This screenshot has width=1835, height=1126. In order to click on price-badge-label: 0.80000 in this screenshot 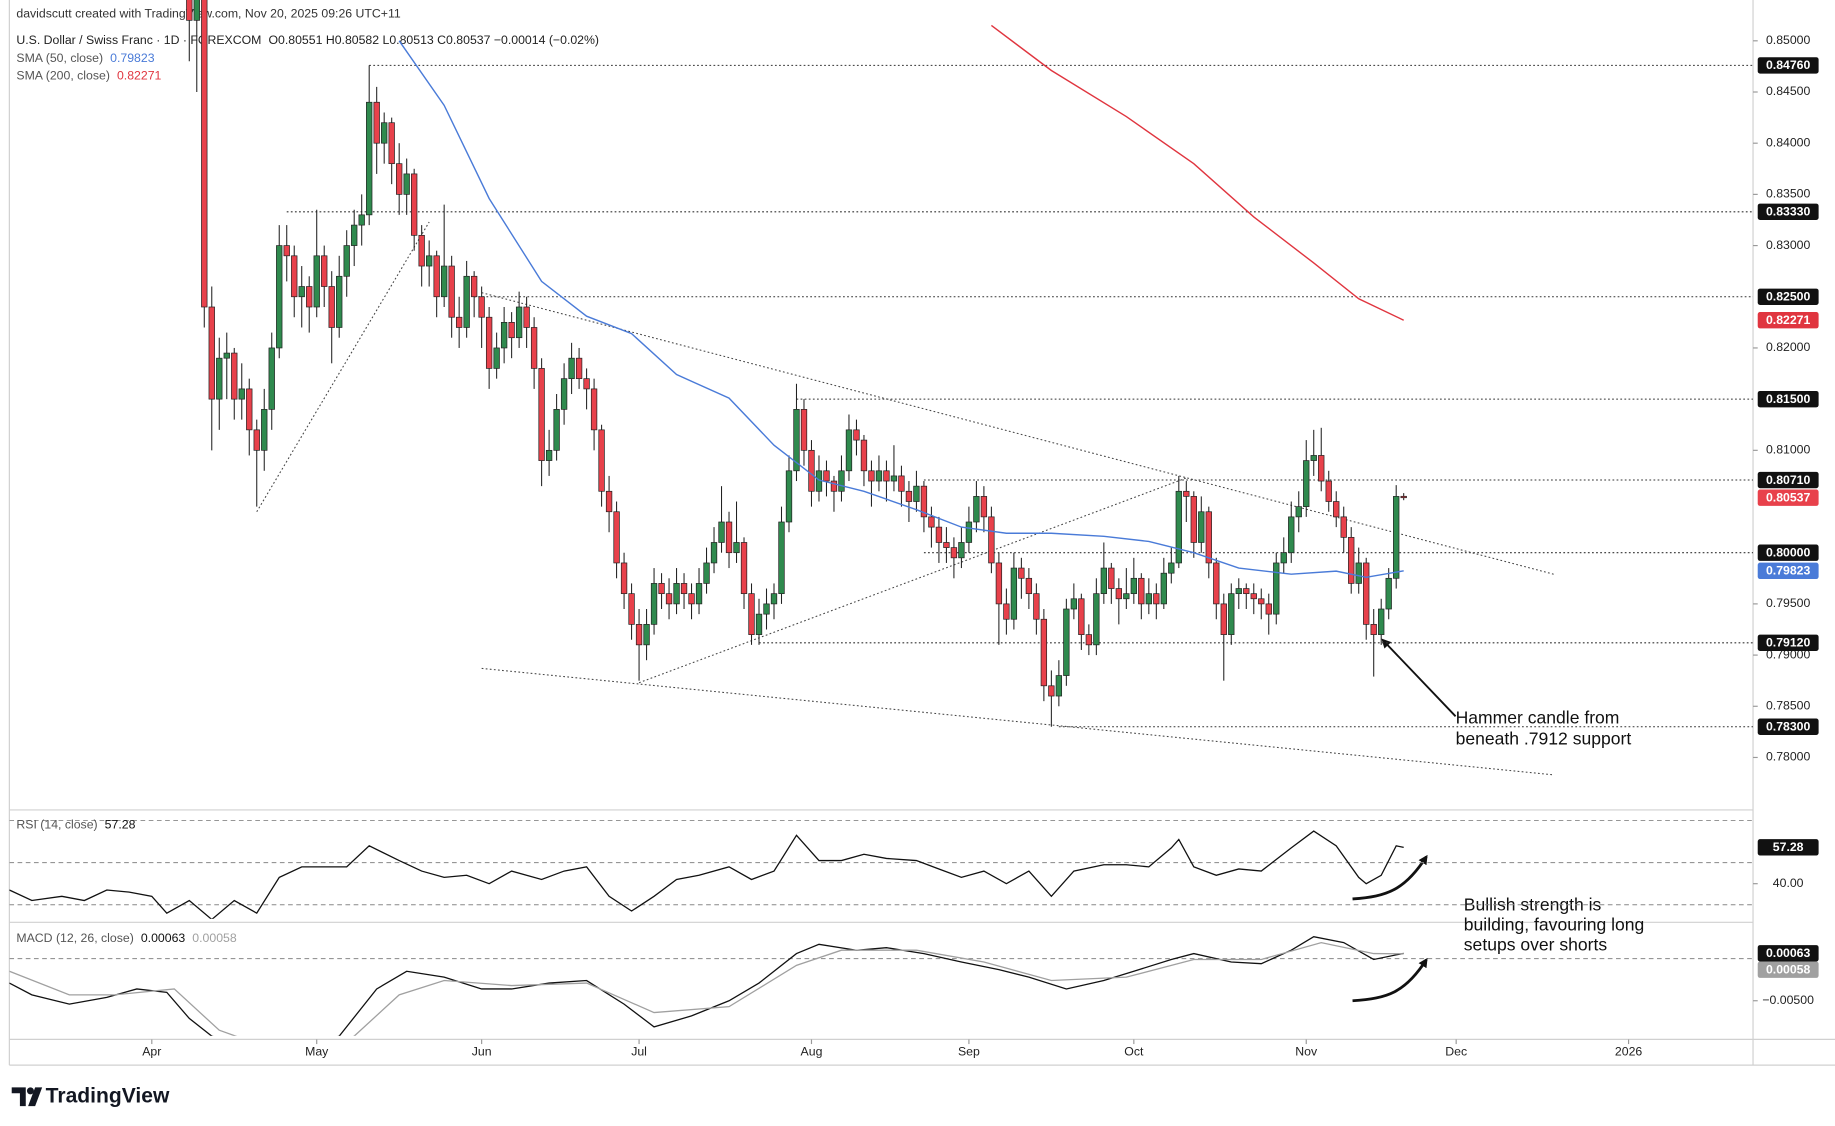, I will do `click(1788, 553)`.